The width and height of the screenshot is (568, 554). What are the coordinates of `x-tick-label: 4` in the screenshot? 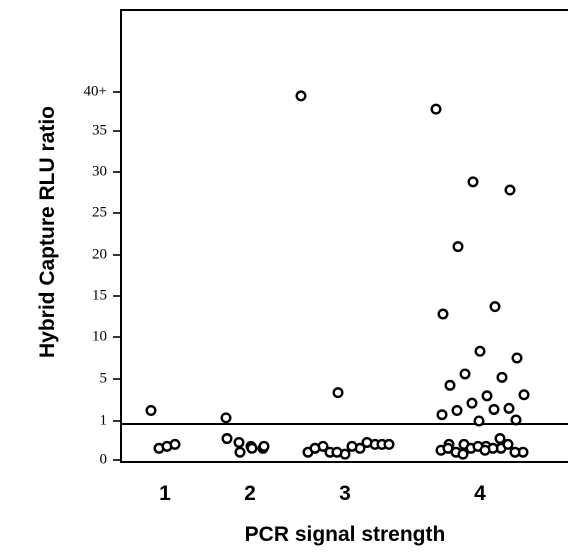 It's located at (480, 493).